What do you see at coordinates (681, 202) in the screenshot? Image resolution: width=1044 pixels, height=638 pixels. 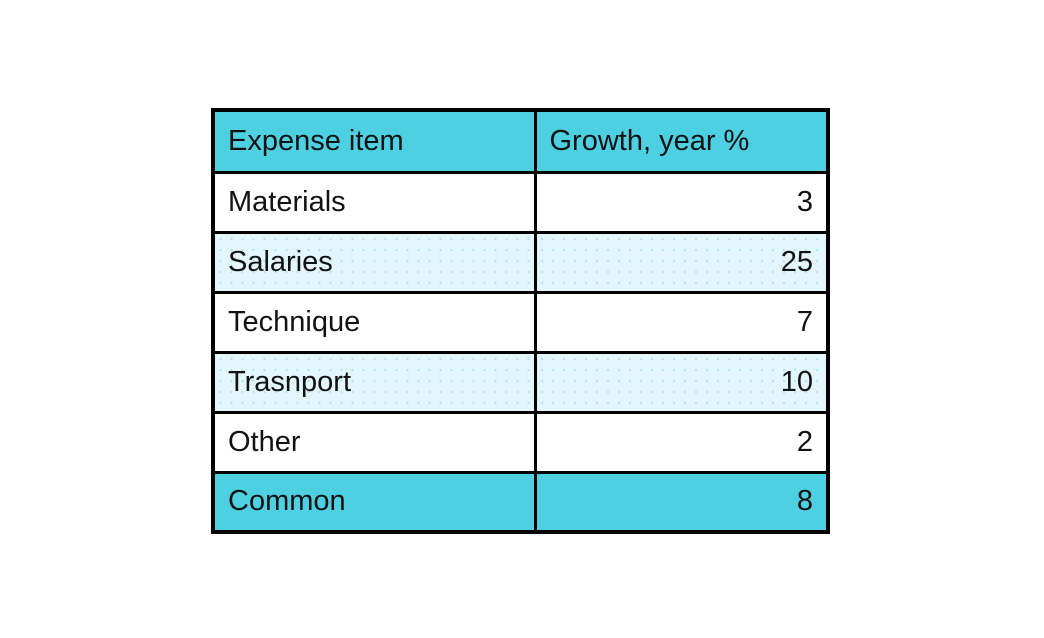 I see `growth-value-cell: 3` at bounding box center [681, 202].